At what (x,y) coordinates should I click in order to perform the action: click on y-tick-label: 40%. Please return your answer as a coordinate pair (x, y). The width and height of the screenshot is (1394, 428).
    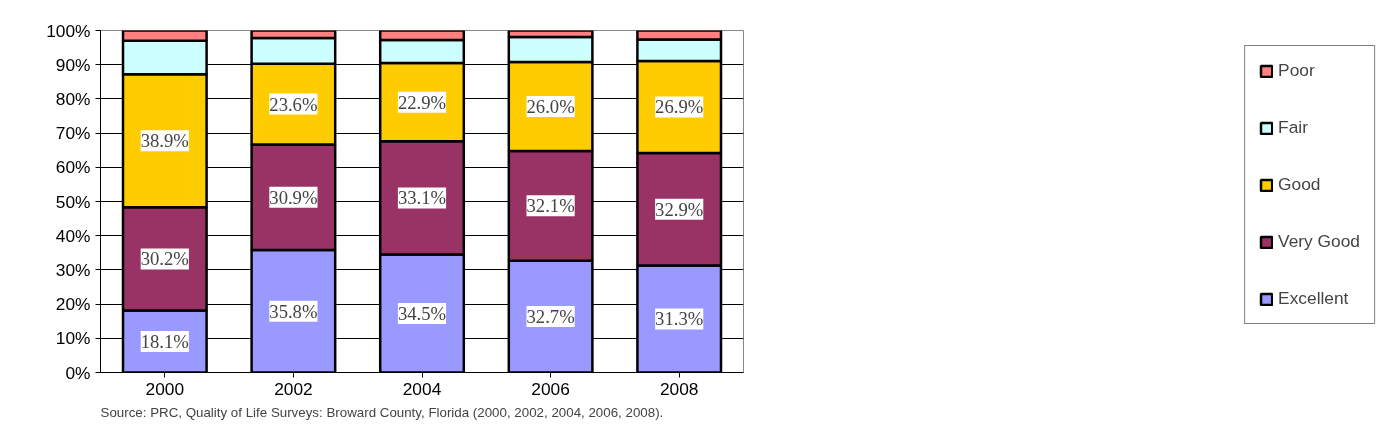
    Looking at the image, I should click on (73, 235).